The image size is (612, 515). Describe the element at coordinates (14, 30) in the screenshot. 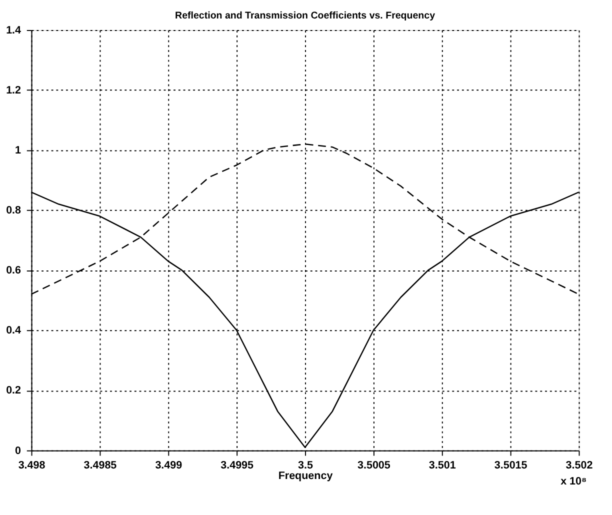

I see `y-tick-label: 1.4` at that location.